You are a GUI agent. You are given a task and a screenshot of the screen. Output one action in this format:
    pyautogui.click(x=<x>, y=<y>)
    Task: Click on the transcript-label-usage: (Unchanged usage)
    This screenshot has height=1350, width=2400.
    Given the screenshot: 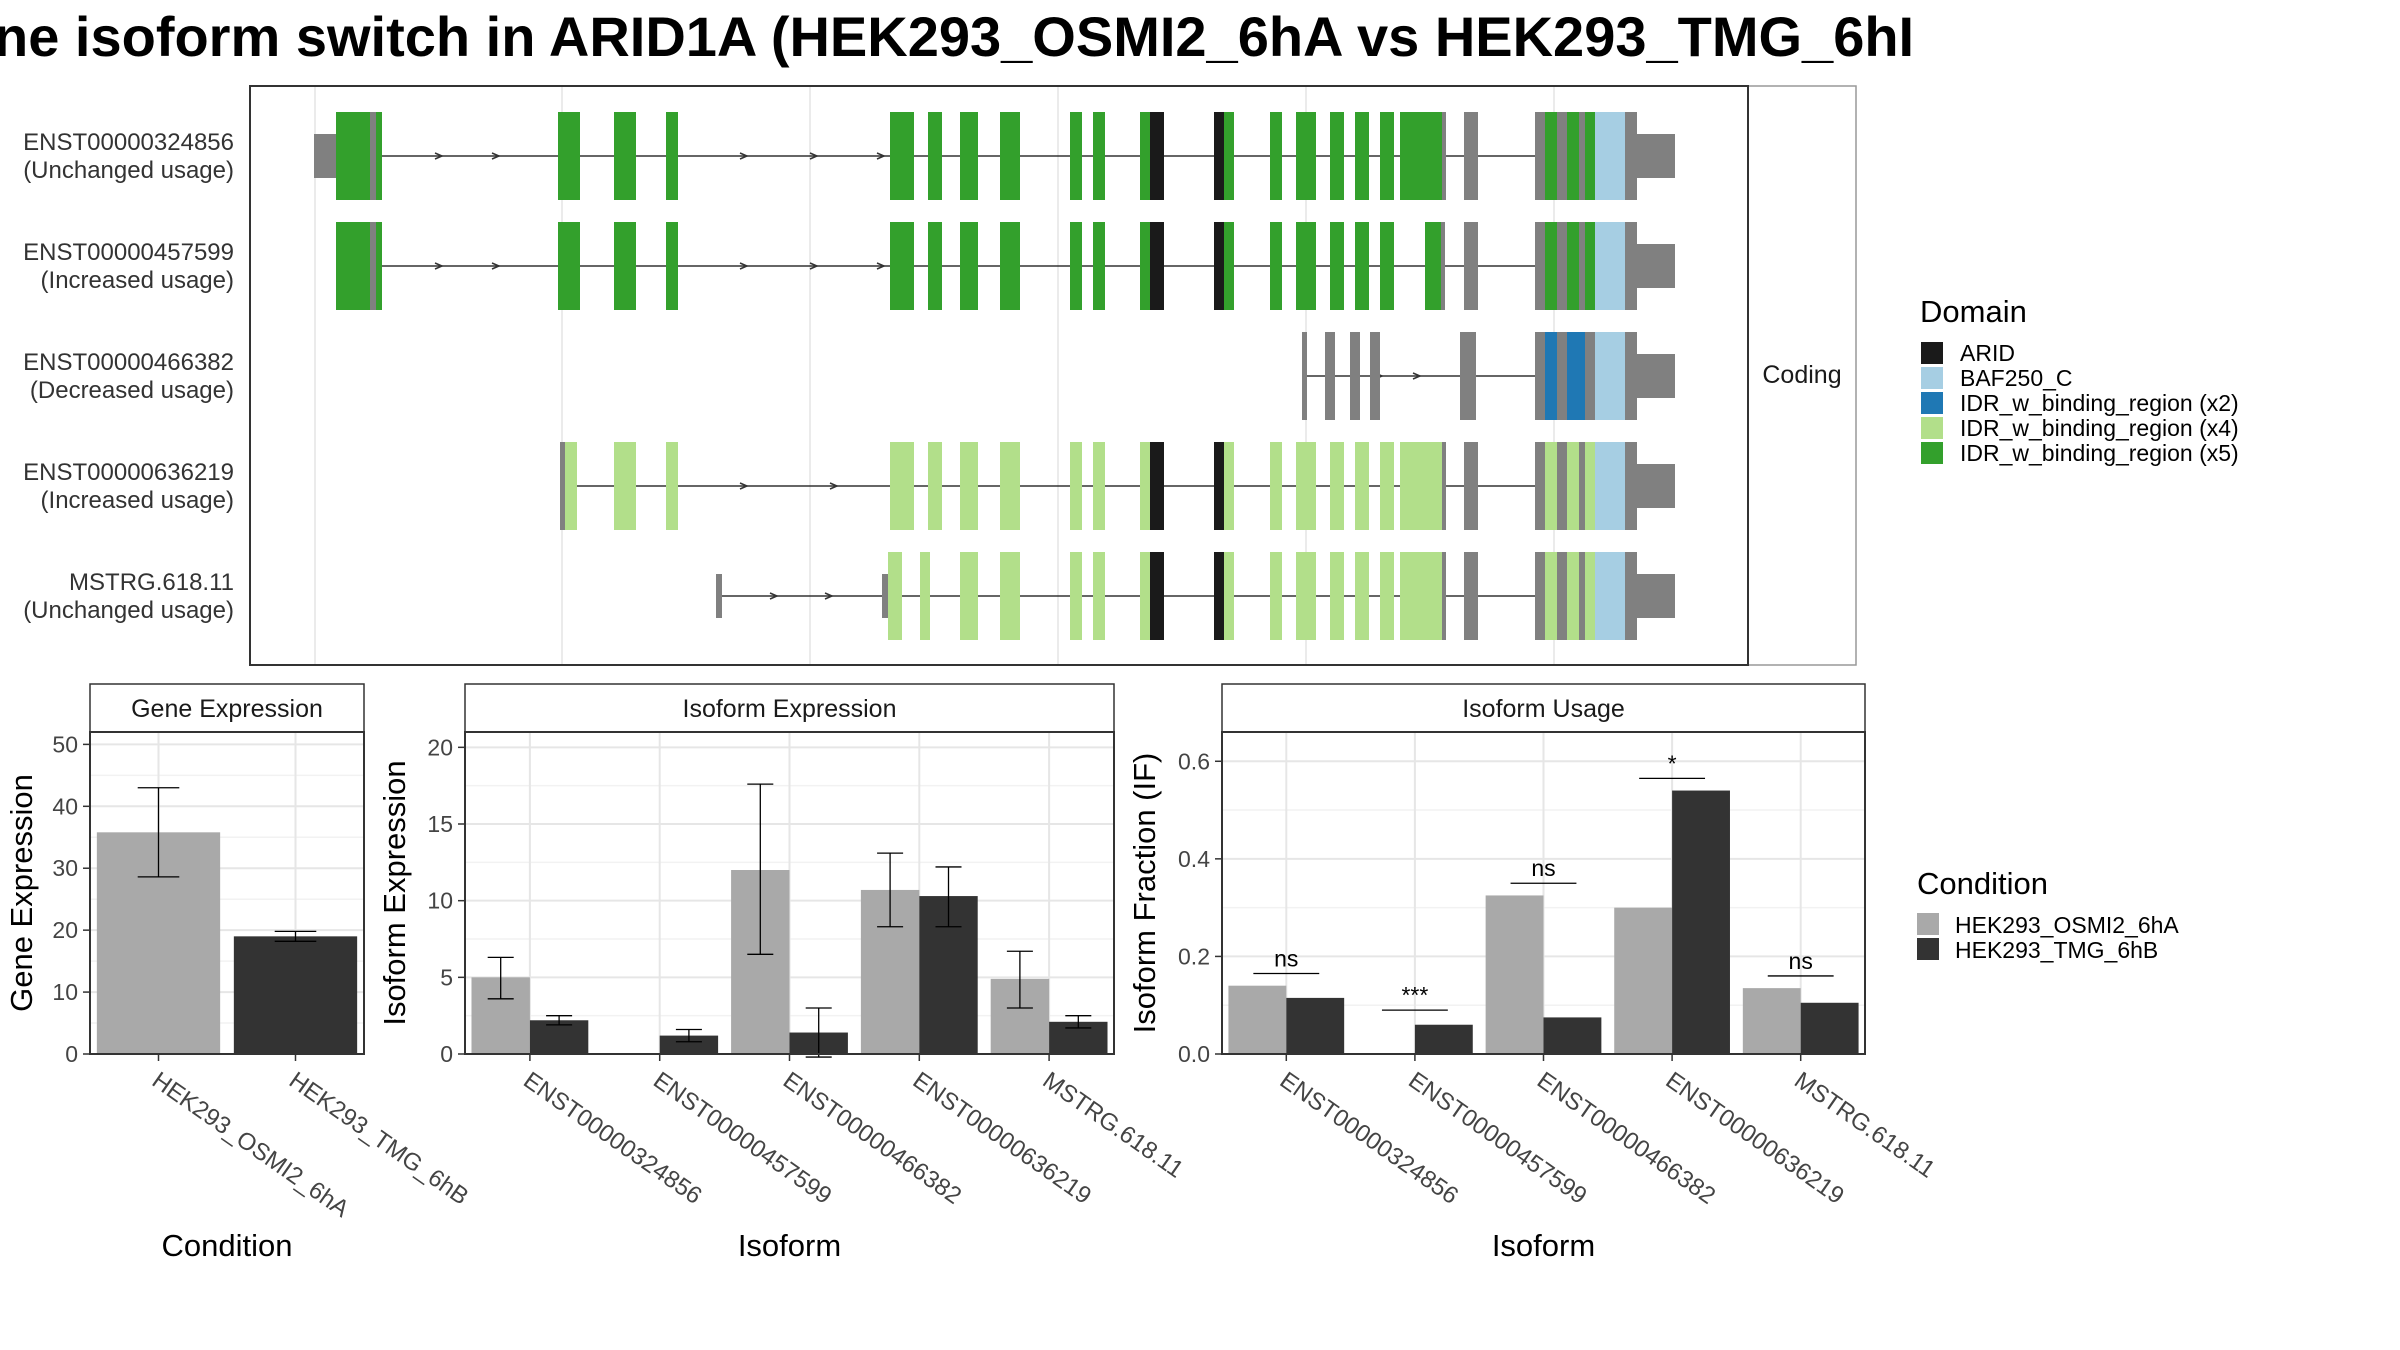 What is the action you would take?
    pyautogui.click(x=128, y=610)
    